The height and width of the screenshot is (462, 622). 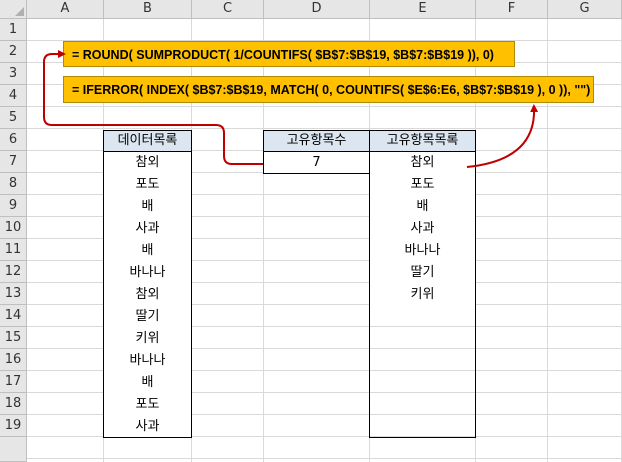 I want to click on row-header-4: 4, so click(x=13, y=96).